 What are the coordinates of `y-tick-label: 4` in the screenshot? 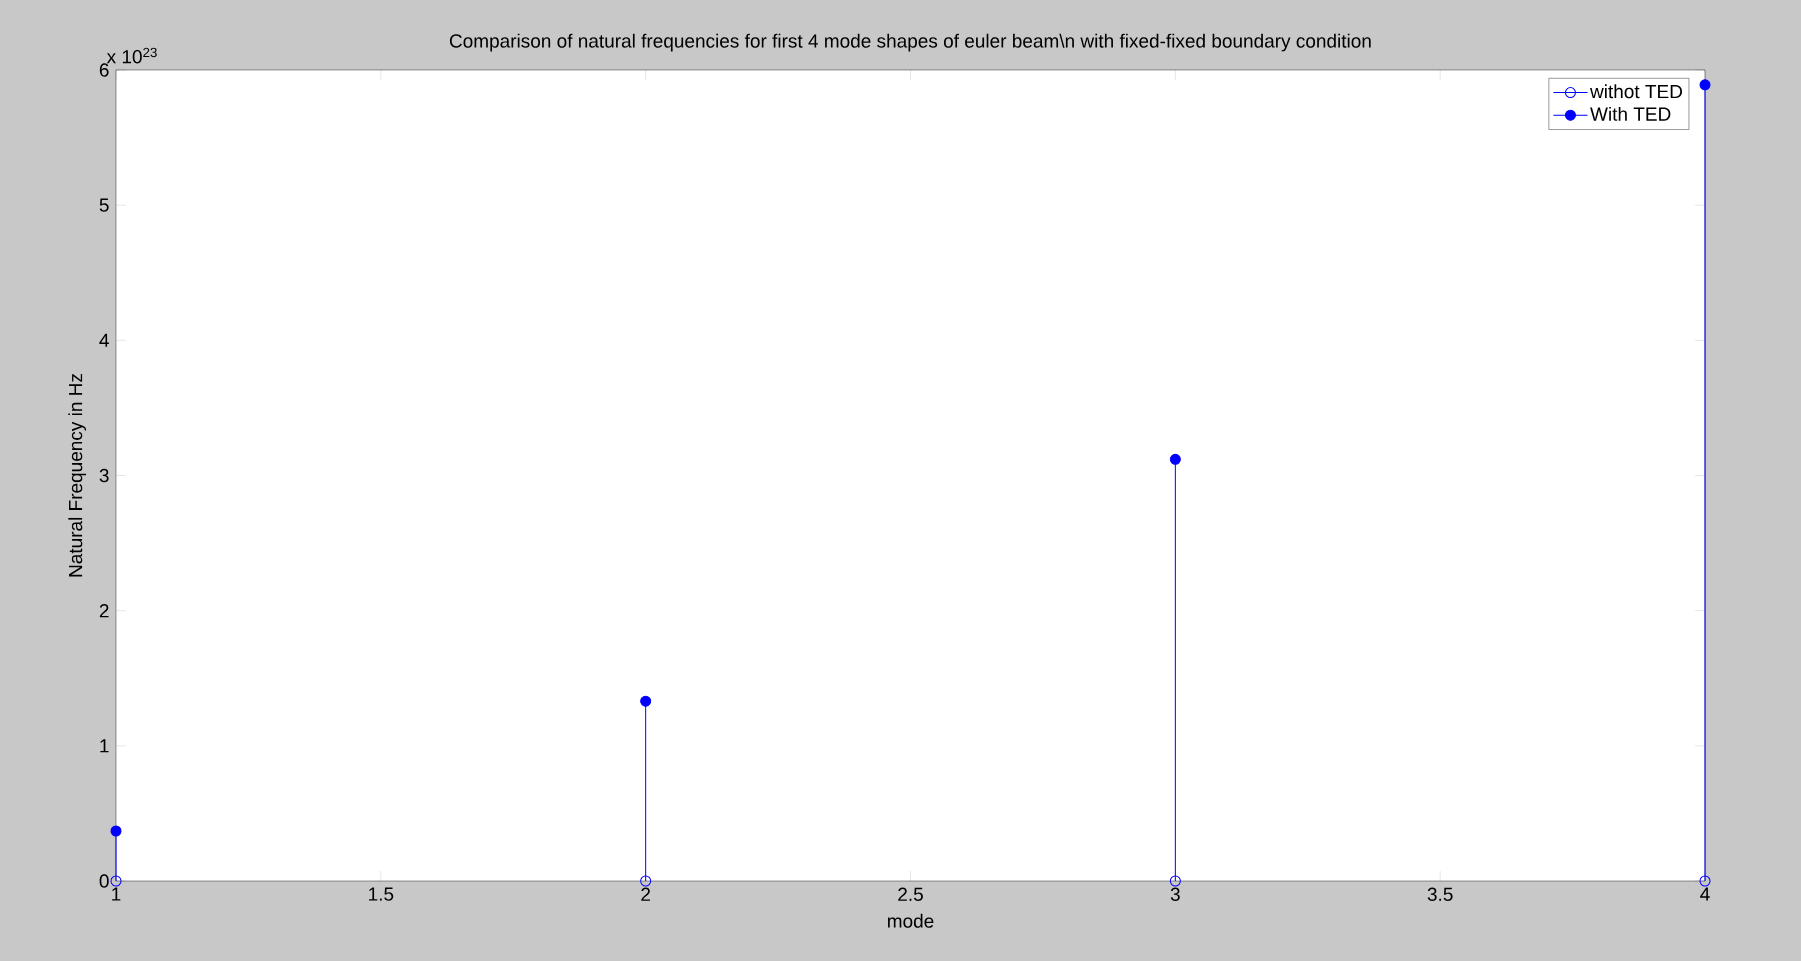 It's located at (104, 340).